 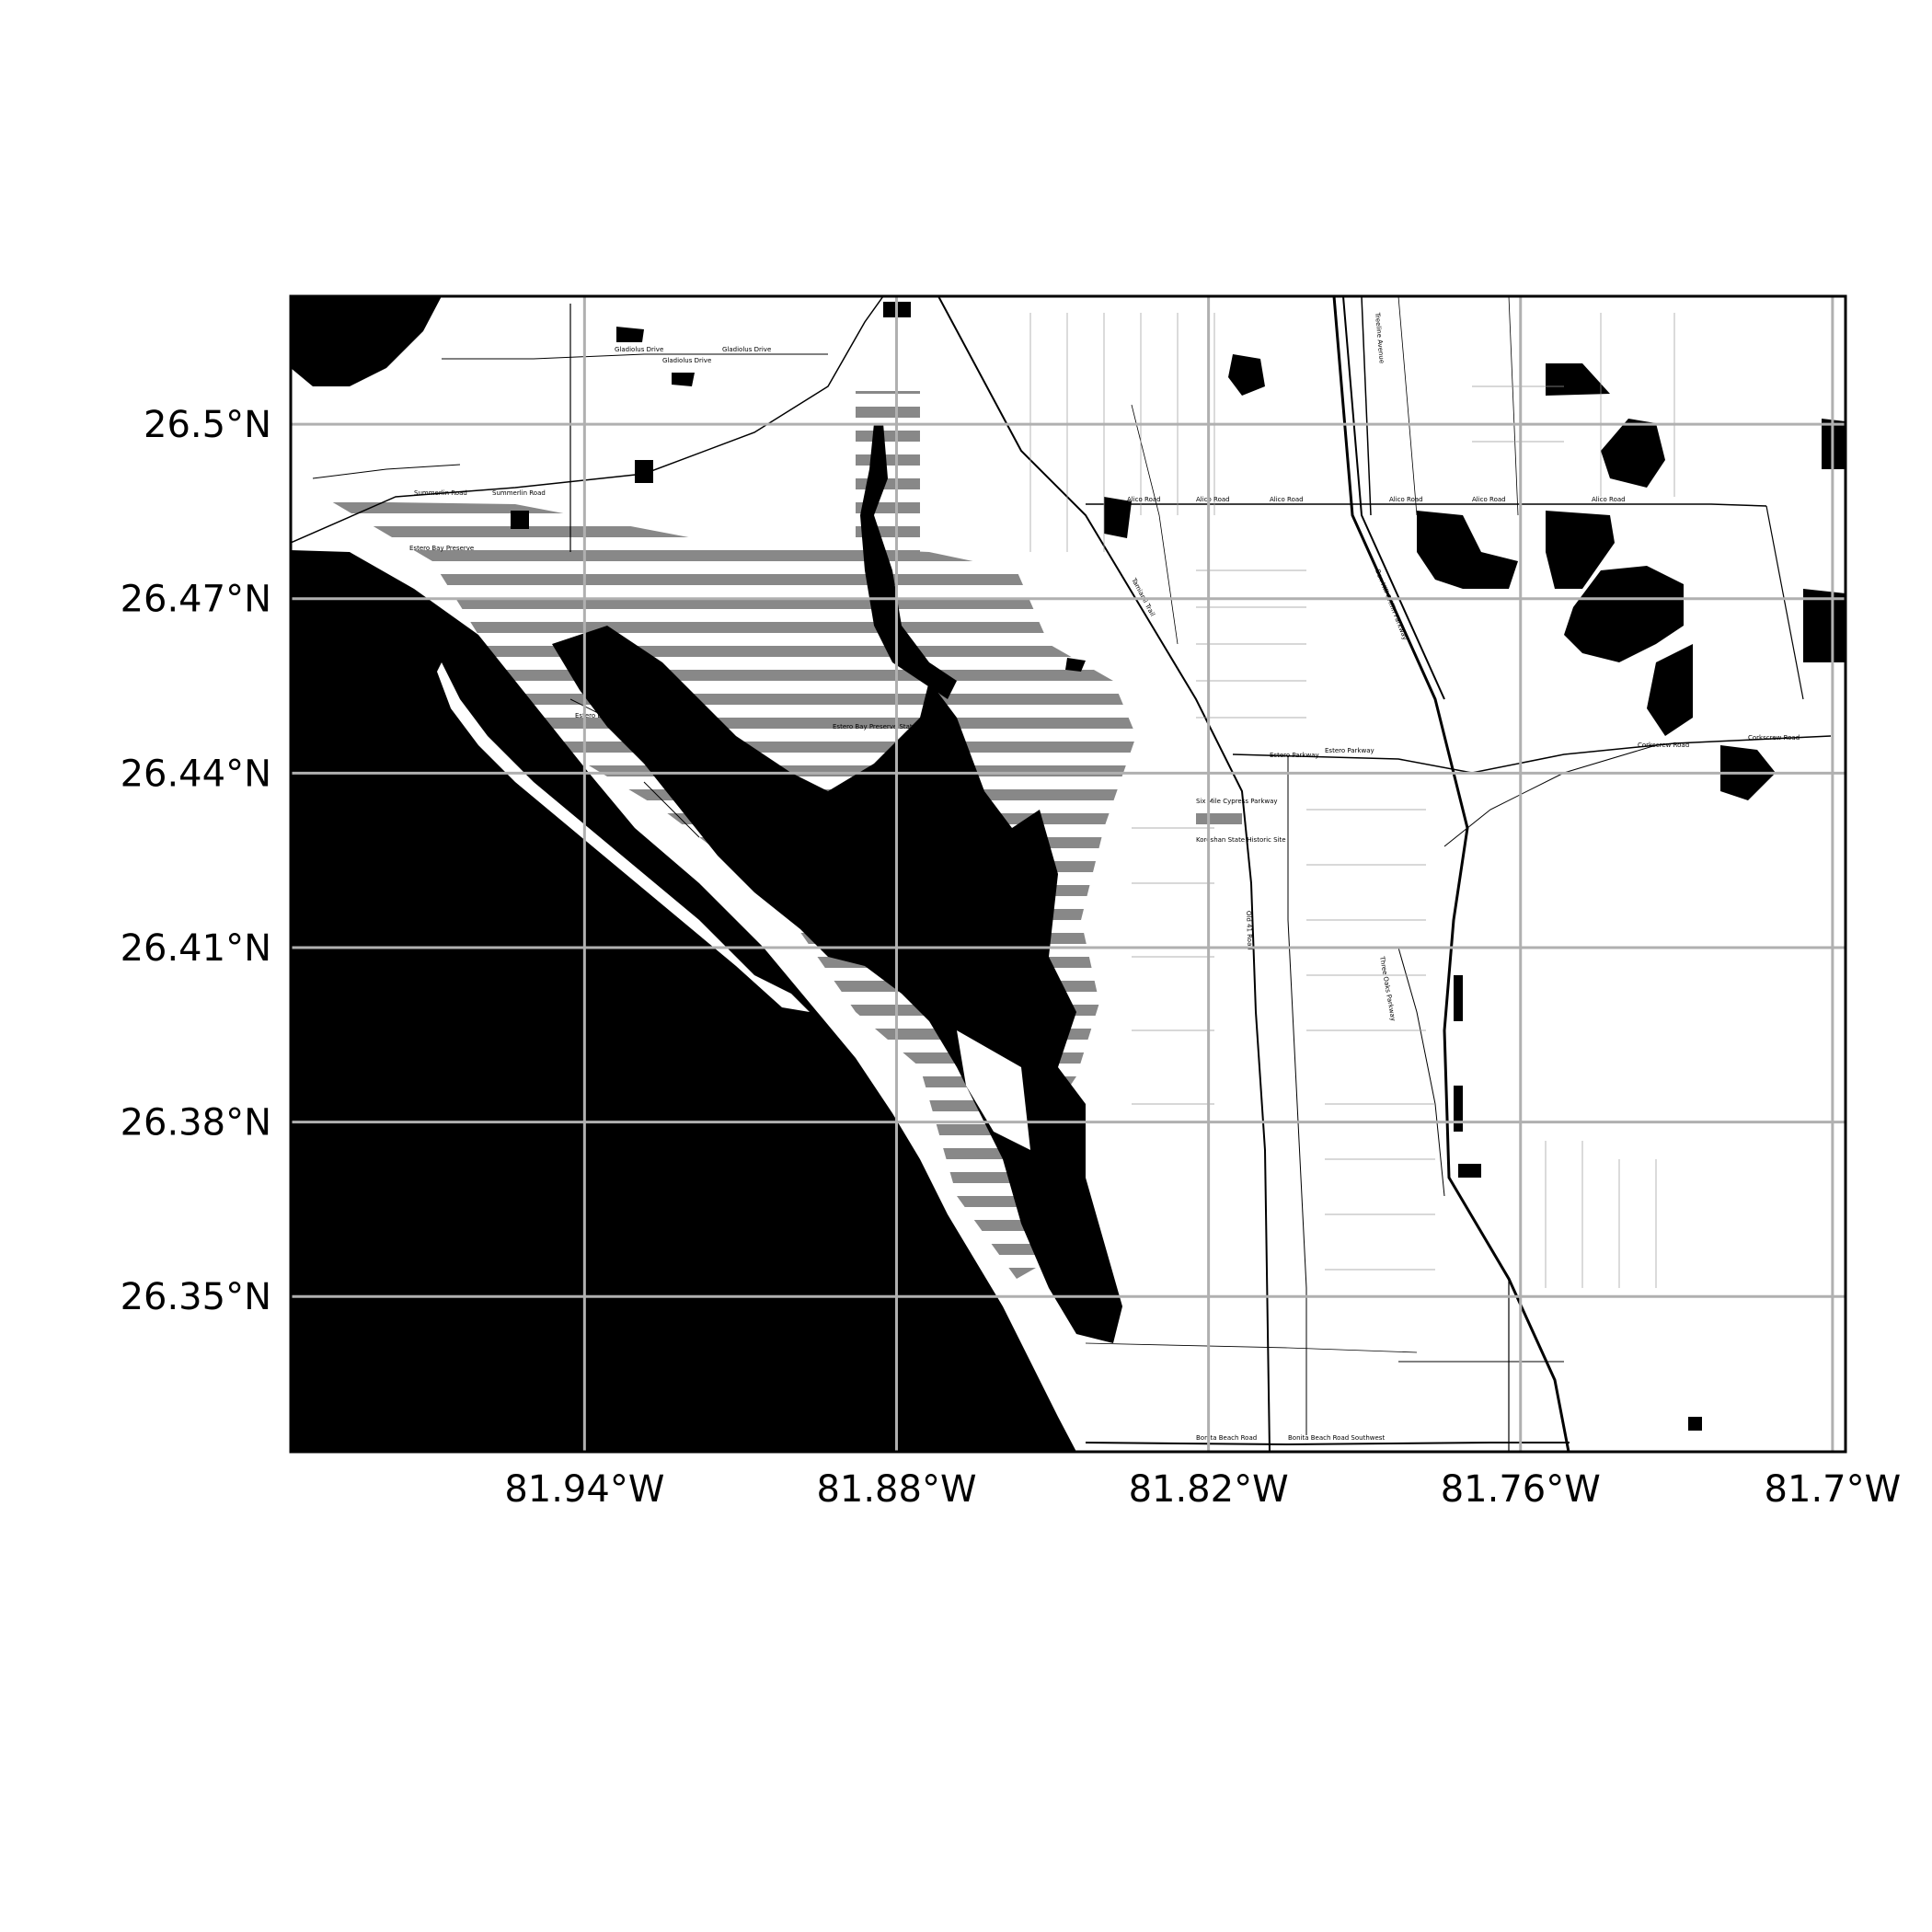 What do you see at coordinates (1833, 1489) in the screenshot?
I see `x-tick-label: 81.7°W` at bounding box center [1833, 1489].